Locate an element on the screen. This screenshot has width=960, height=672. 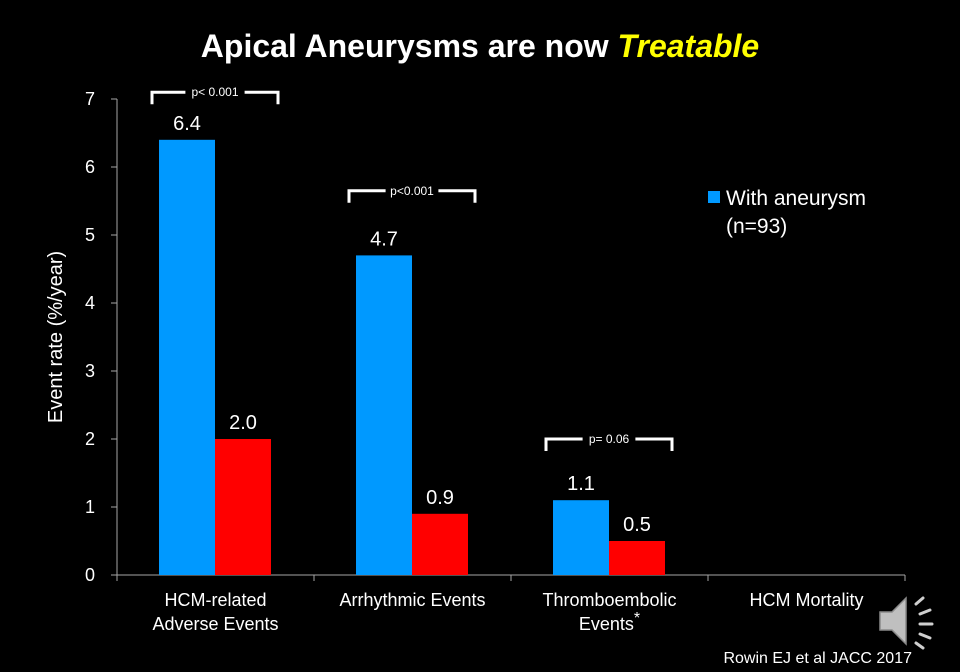
x-tick-label: Adverse Events is located at coordinates (215, 624).